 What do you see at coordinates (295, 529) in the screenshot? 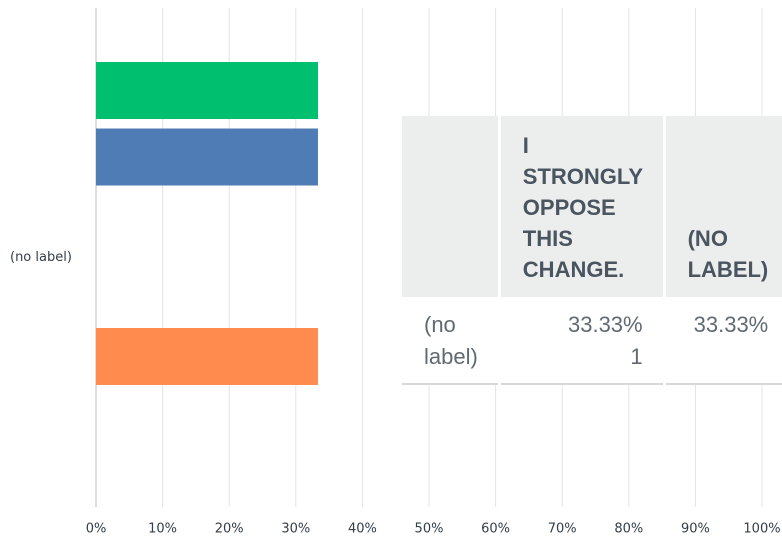
I see `x-tick-label: 30%` at bounding box center [295, 529].